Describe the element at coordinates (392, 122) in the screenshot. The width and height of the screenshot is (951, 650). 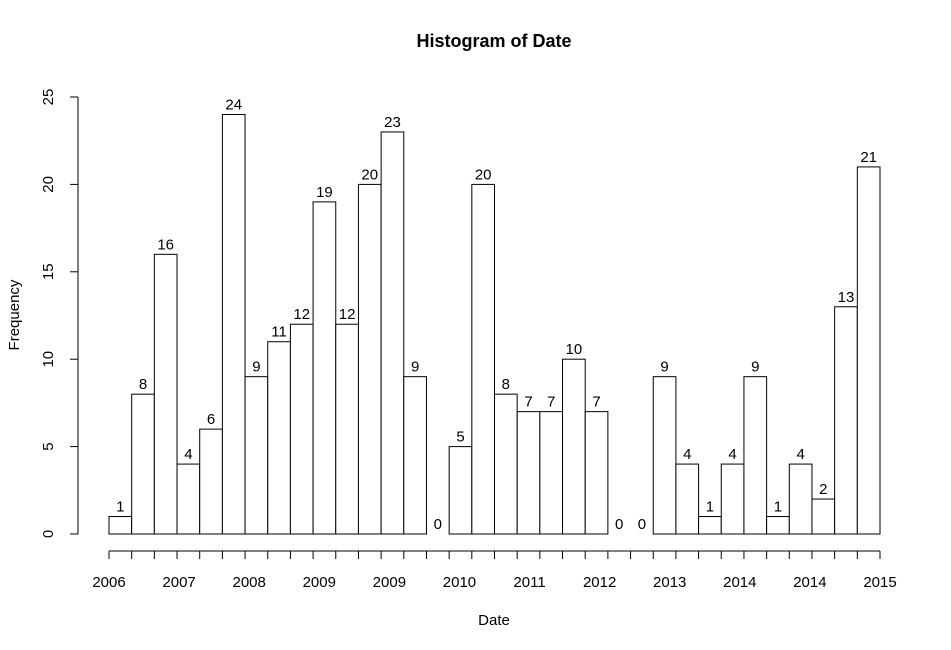
I see `bar-count-label: 23` at that location.